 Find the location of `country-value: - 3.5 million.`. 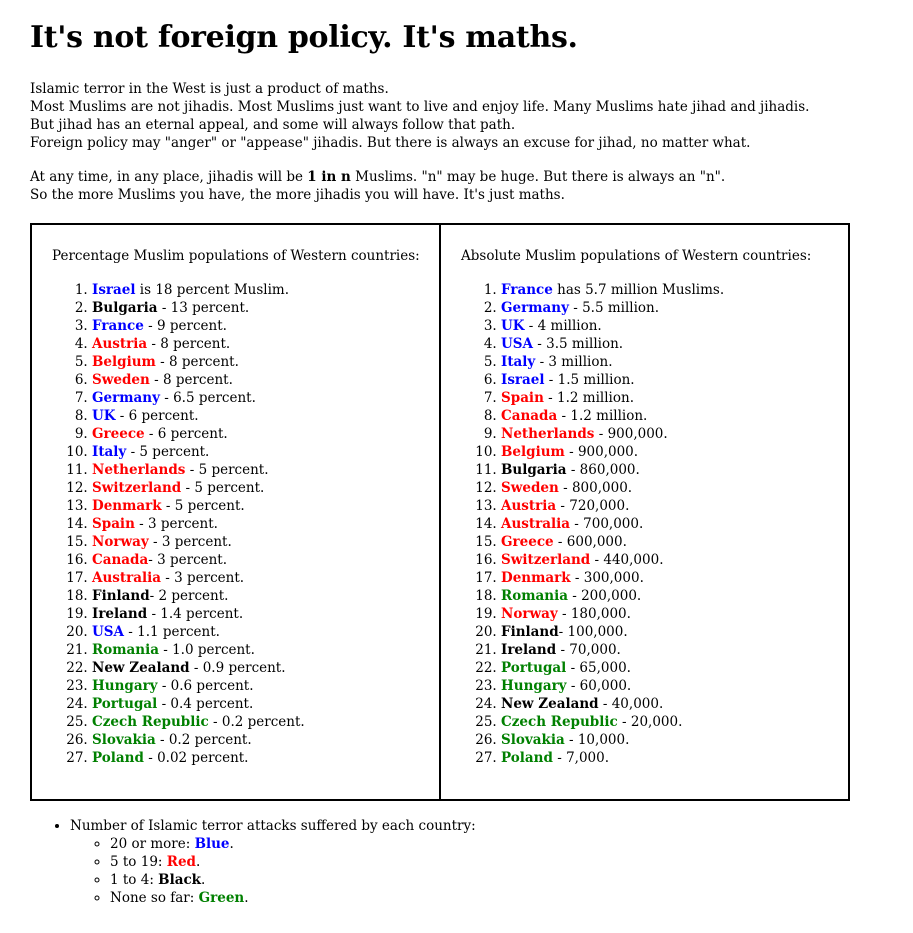

country-value: - 3.5 million. is located at coordinates (578, 344).